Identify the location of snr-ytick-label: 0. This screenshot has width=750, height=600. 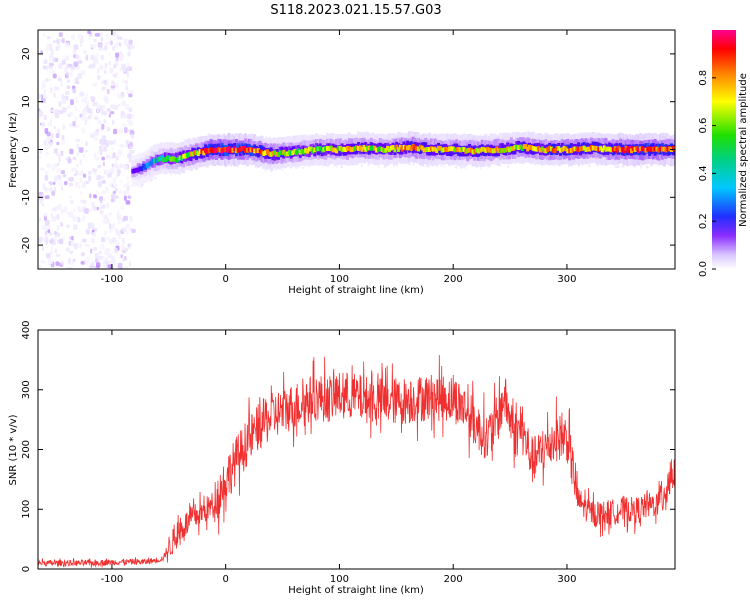
(26, 569).